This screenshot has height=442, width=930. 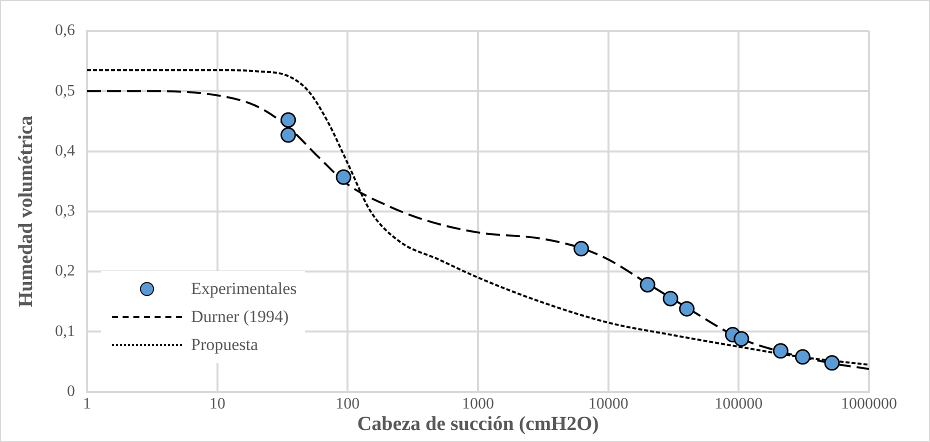 What do you see at coordinates (869, 404) in the screenshot?
I see `x-tick-label: 1000000` at bounding box center [869, 404].